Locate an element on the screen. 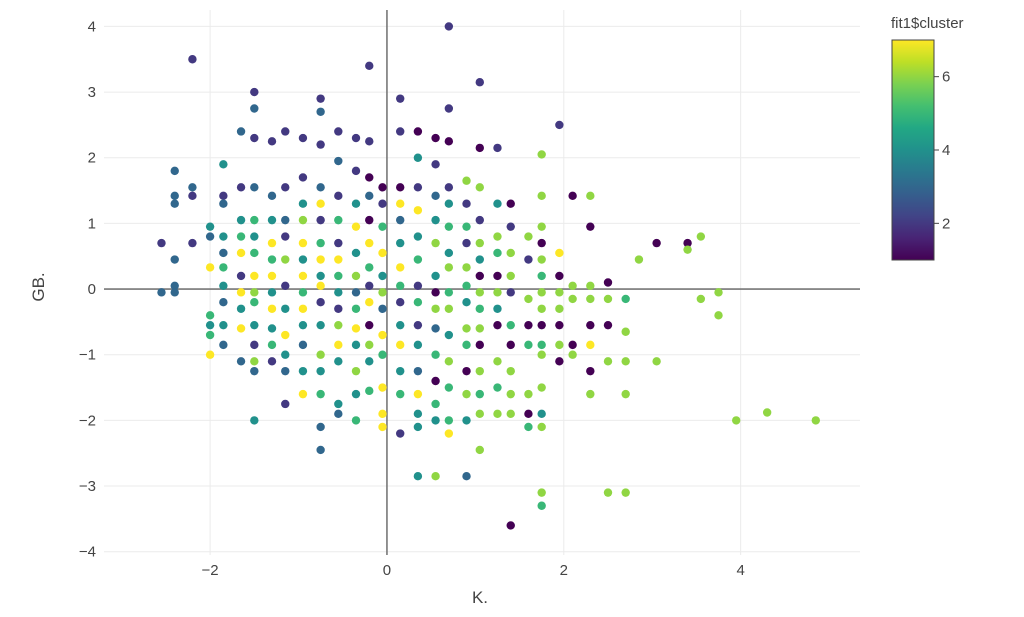 This screenshot has height=617, width=1024. y-tick-label: −1 is located at coordinates (87, 355).